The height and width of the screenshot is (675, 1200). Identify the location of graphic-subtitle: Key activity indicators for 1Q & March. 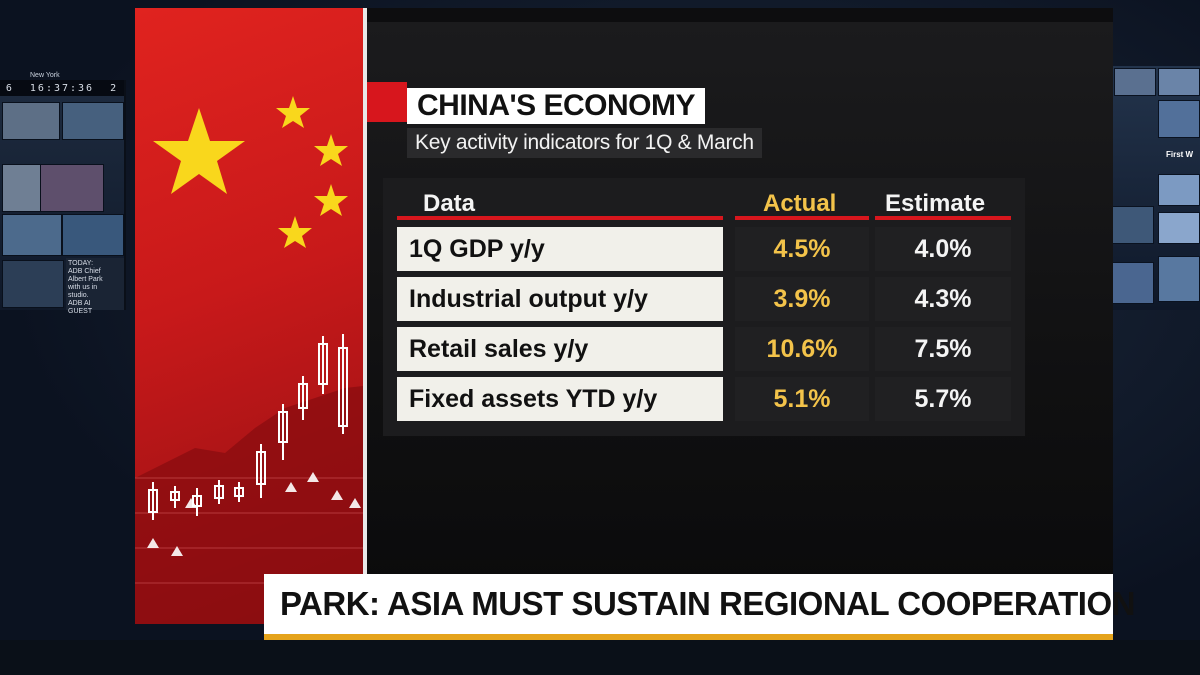
(584, 143).